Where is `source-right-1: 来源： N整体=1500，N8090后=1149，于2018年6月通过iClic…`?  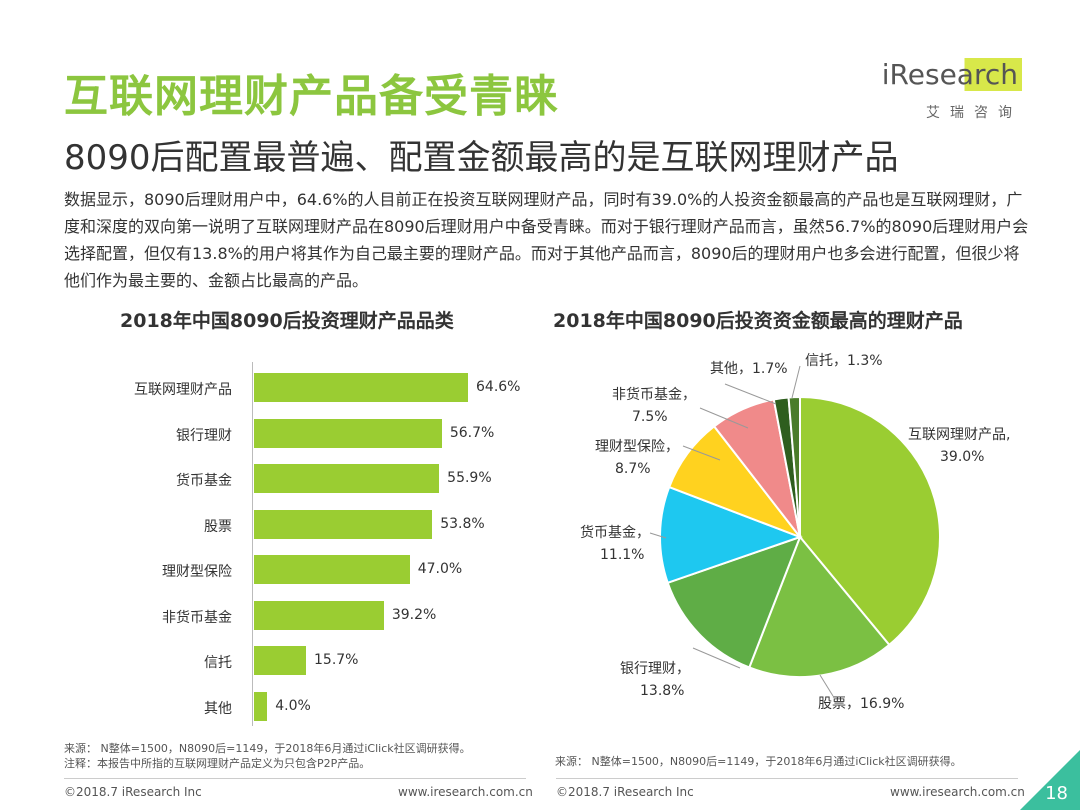 source-right-1: 来源： N整体=1500，N8090后=1149，于2018年6月通过iClic… is located at coordinates (758, 761).